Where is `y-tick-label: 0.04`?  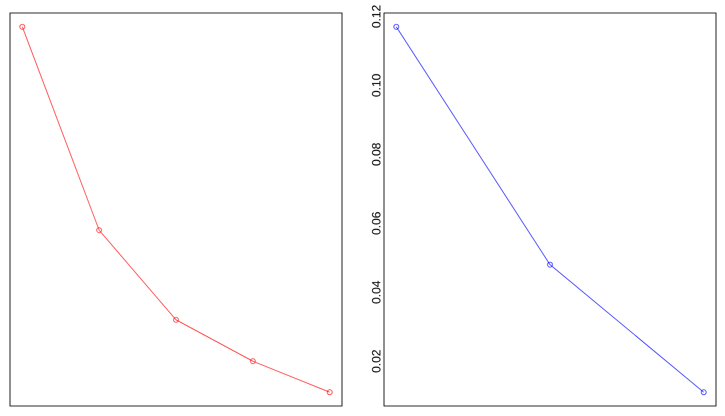
y-tick-label: 0.04 is located at coordinates (376, 292).